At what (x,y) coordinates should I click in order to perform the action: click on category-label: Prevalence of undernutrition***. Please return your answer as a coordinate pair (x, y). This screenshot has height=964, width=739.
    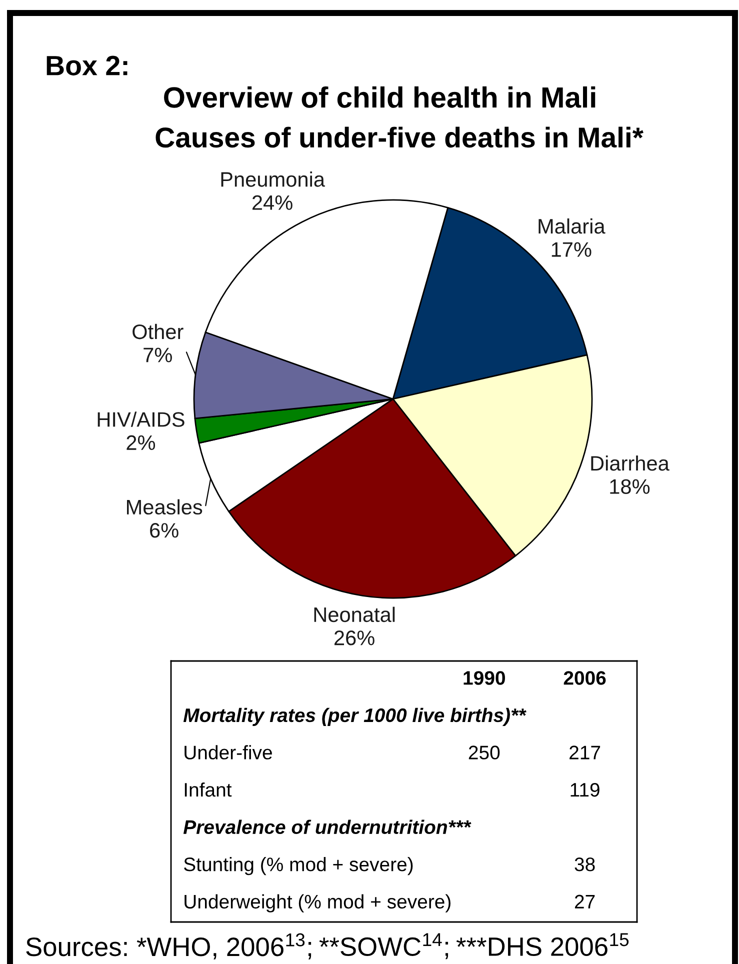
    Looking at the image, I should click on (327, 827).